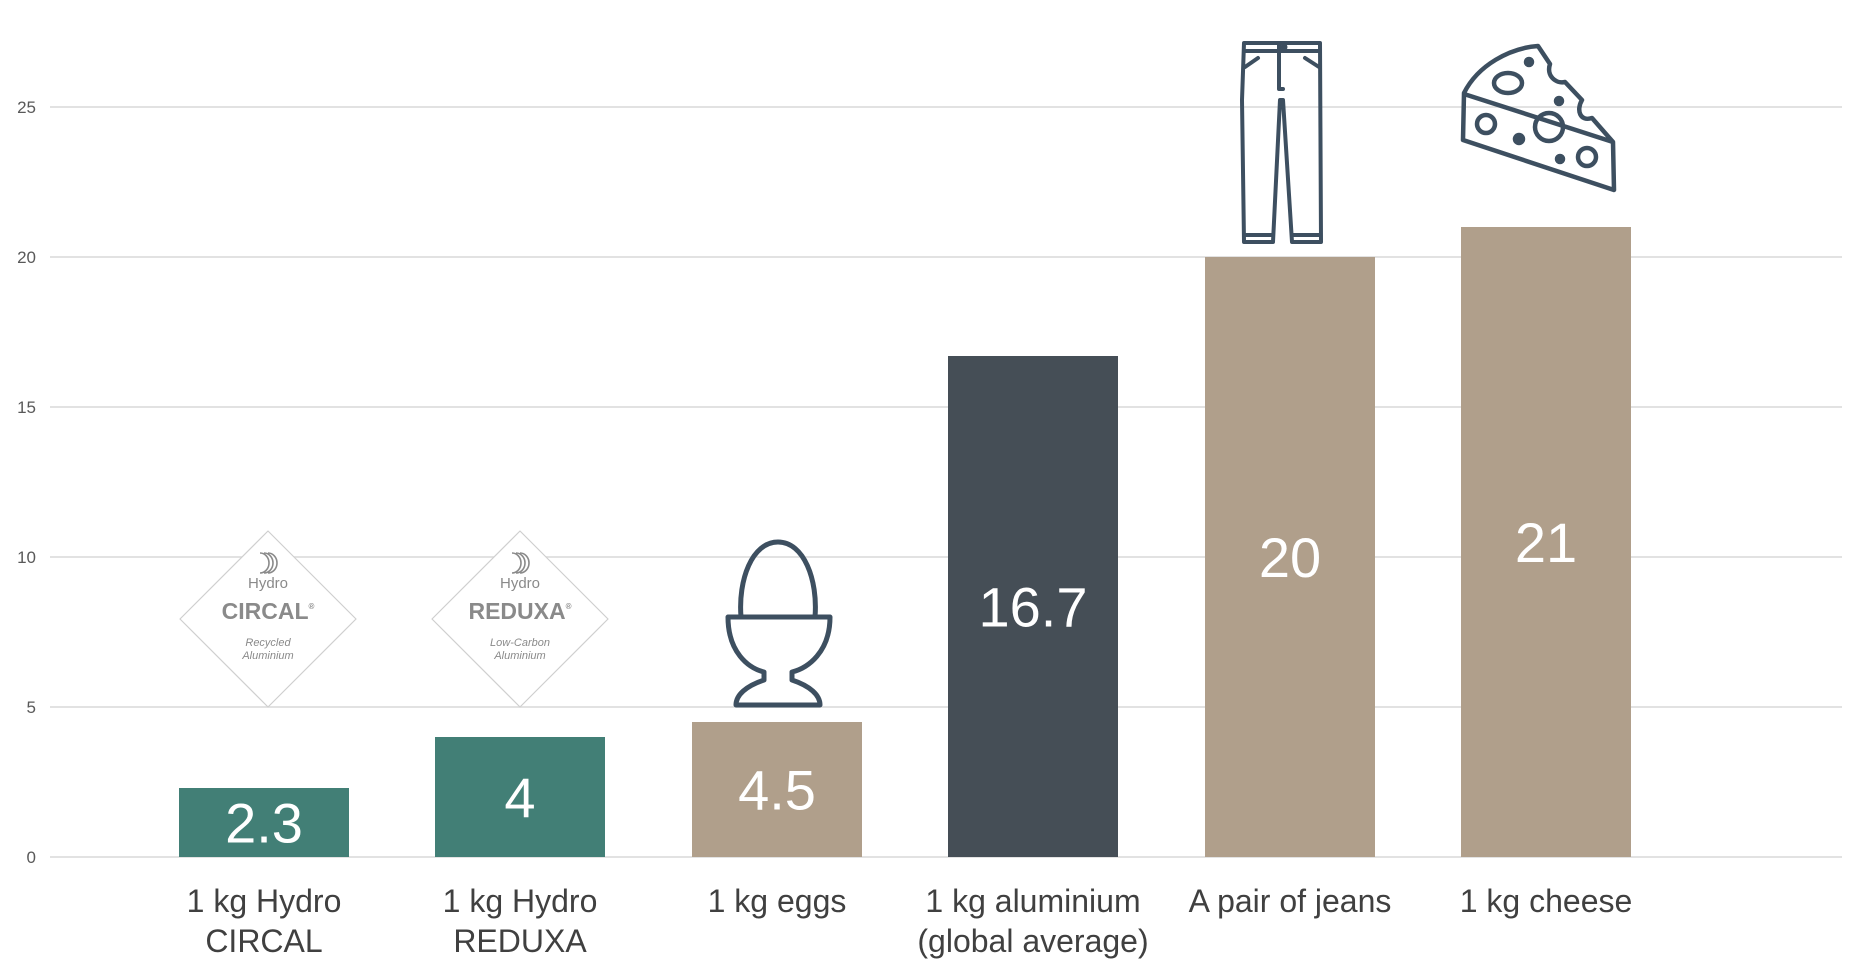 This screenshot has height=973, width=1856. Describe the element at coordinates (1281, 142) in the screenshot. I see `jeans-icon` at that location.